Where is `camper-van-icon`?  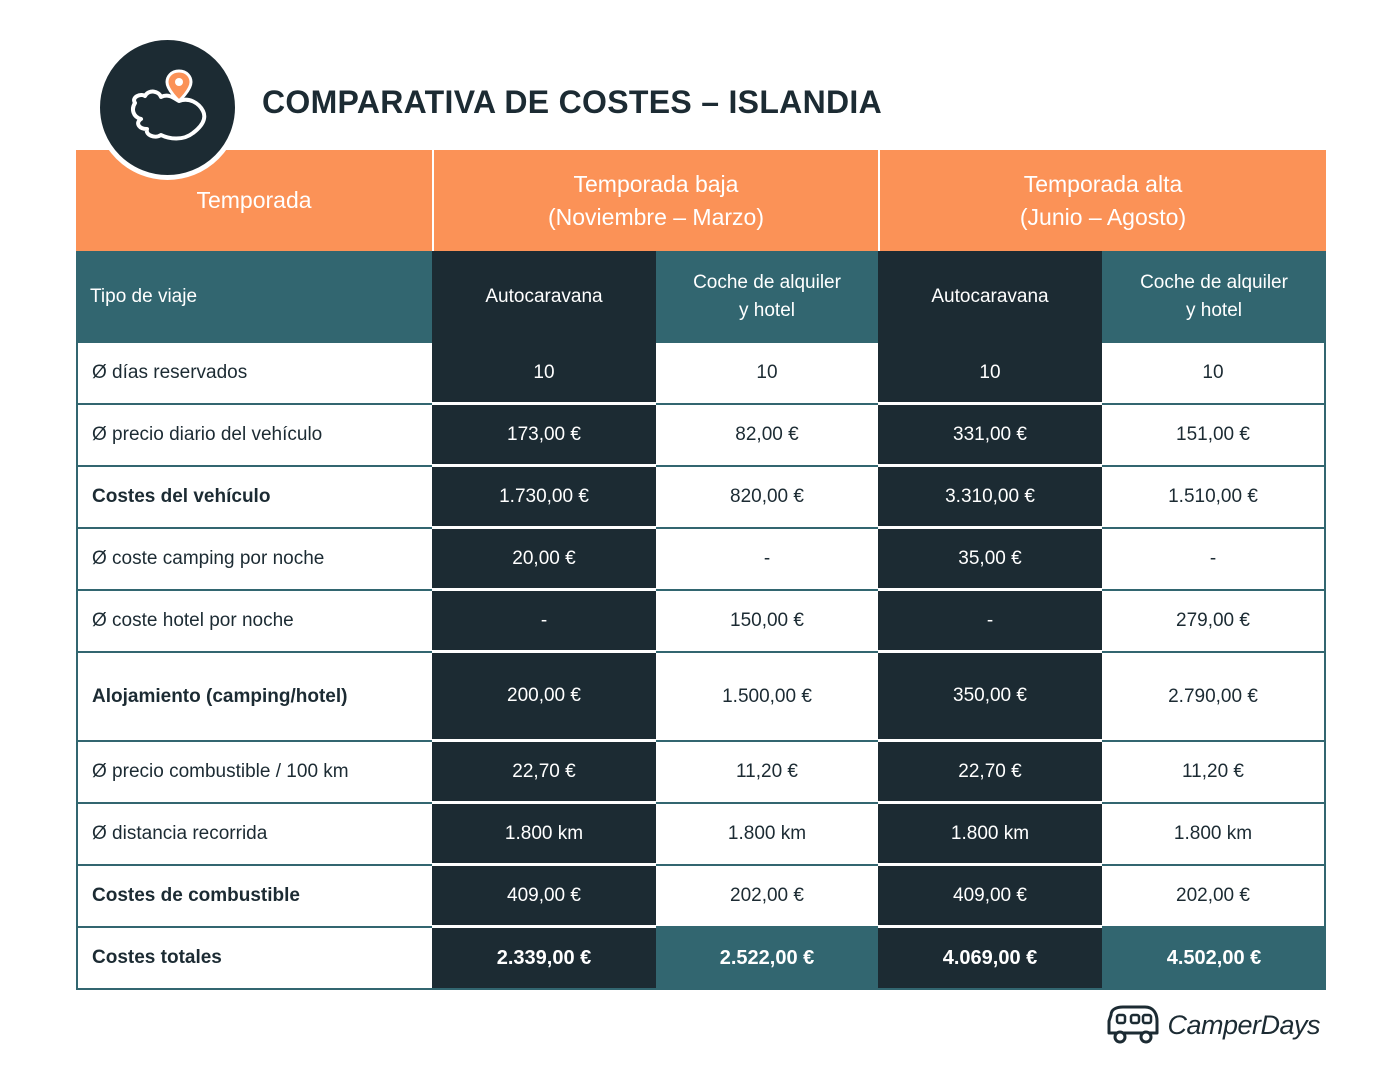 camper-van-icon is located at coordinates (1133, 1024).